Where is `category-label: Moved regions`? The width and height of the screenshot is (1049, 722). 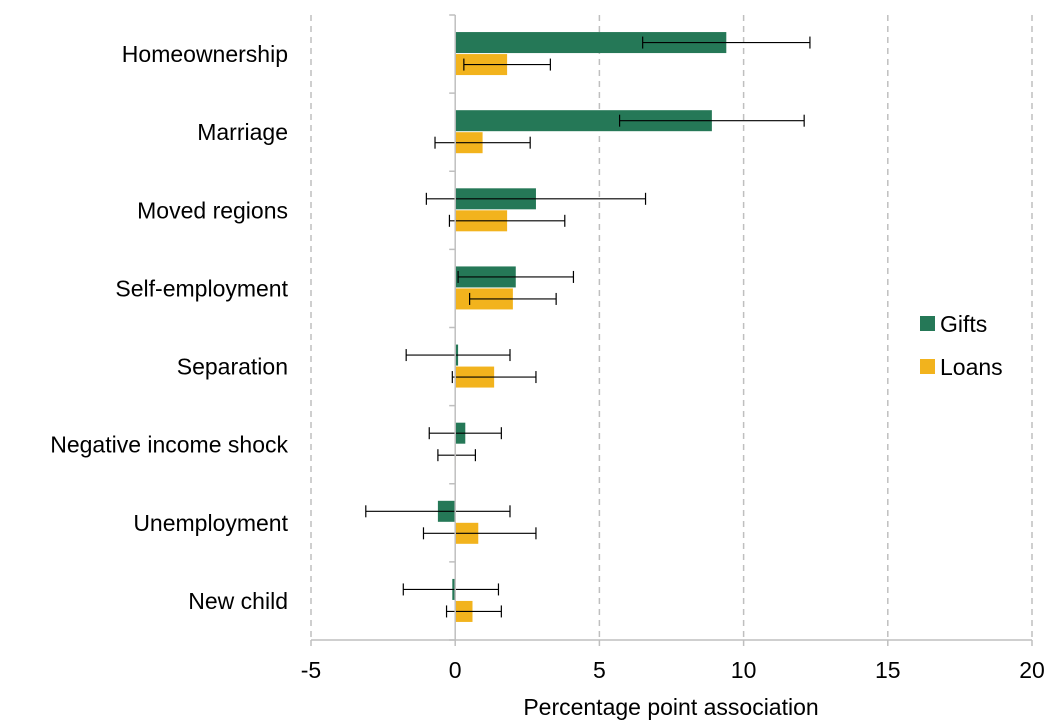
category-label: Moved regions is located at coordinates (212, 210).